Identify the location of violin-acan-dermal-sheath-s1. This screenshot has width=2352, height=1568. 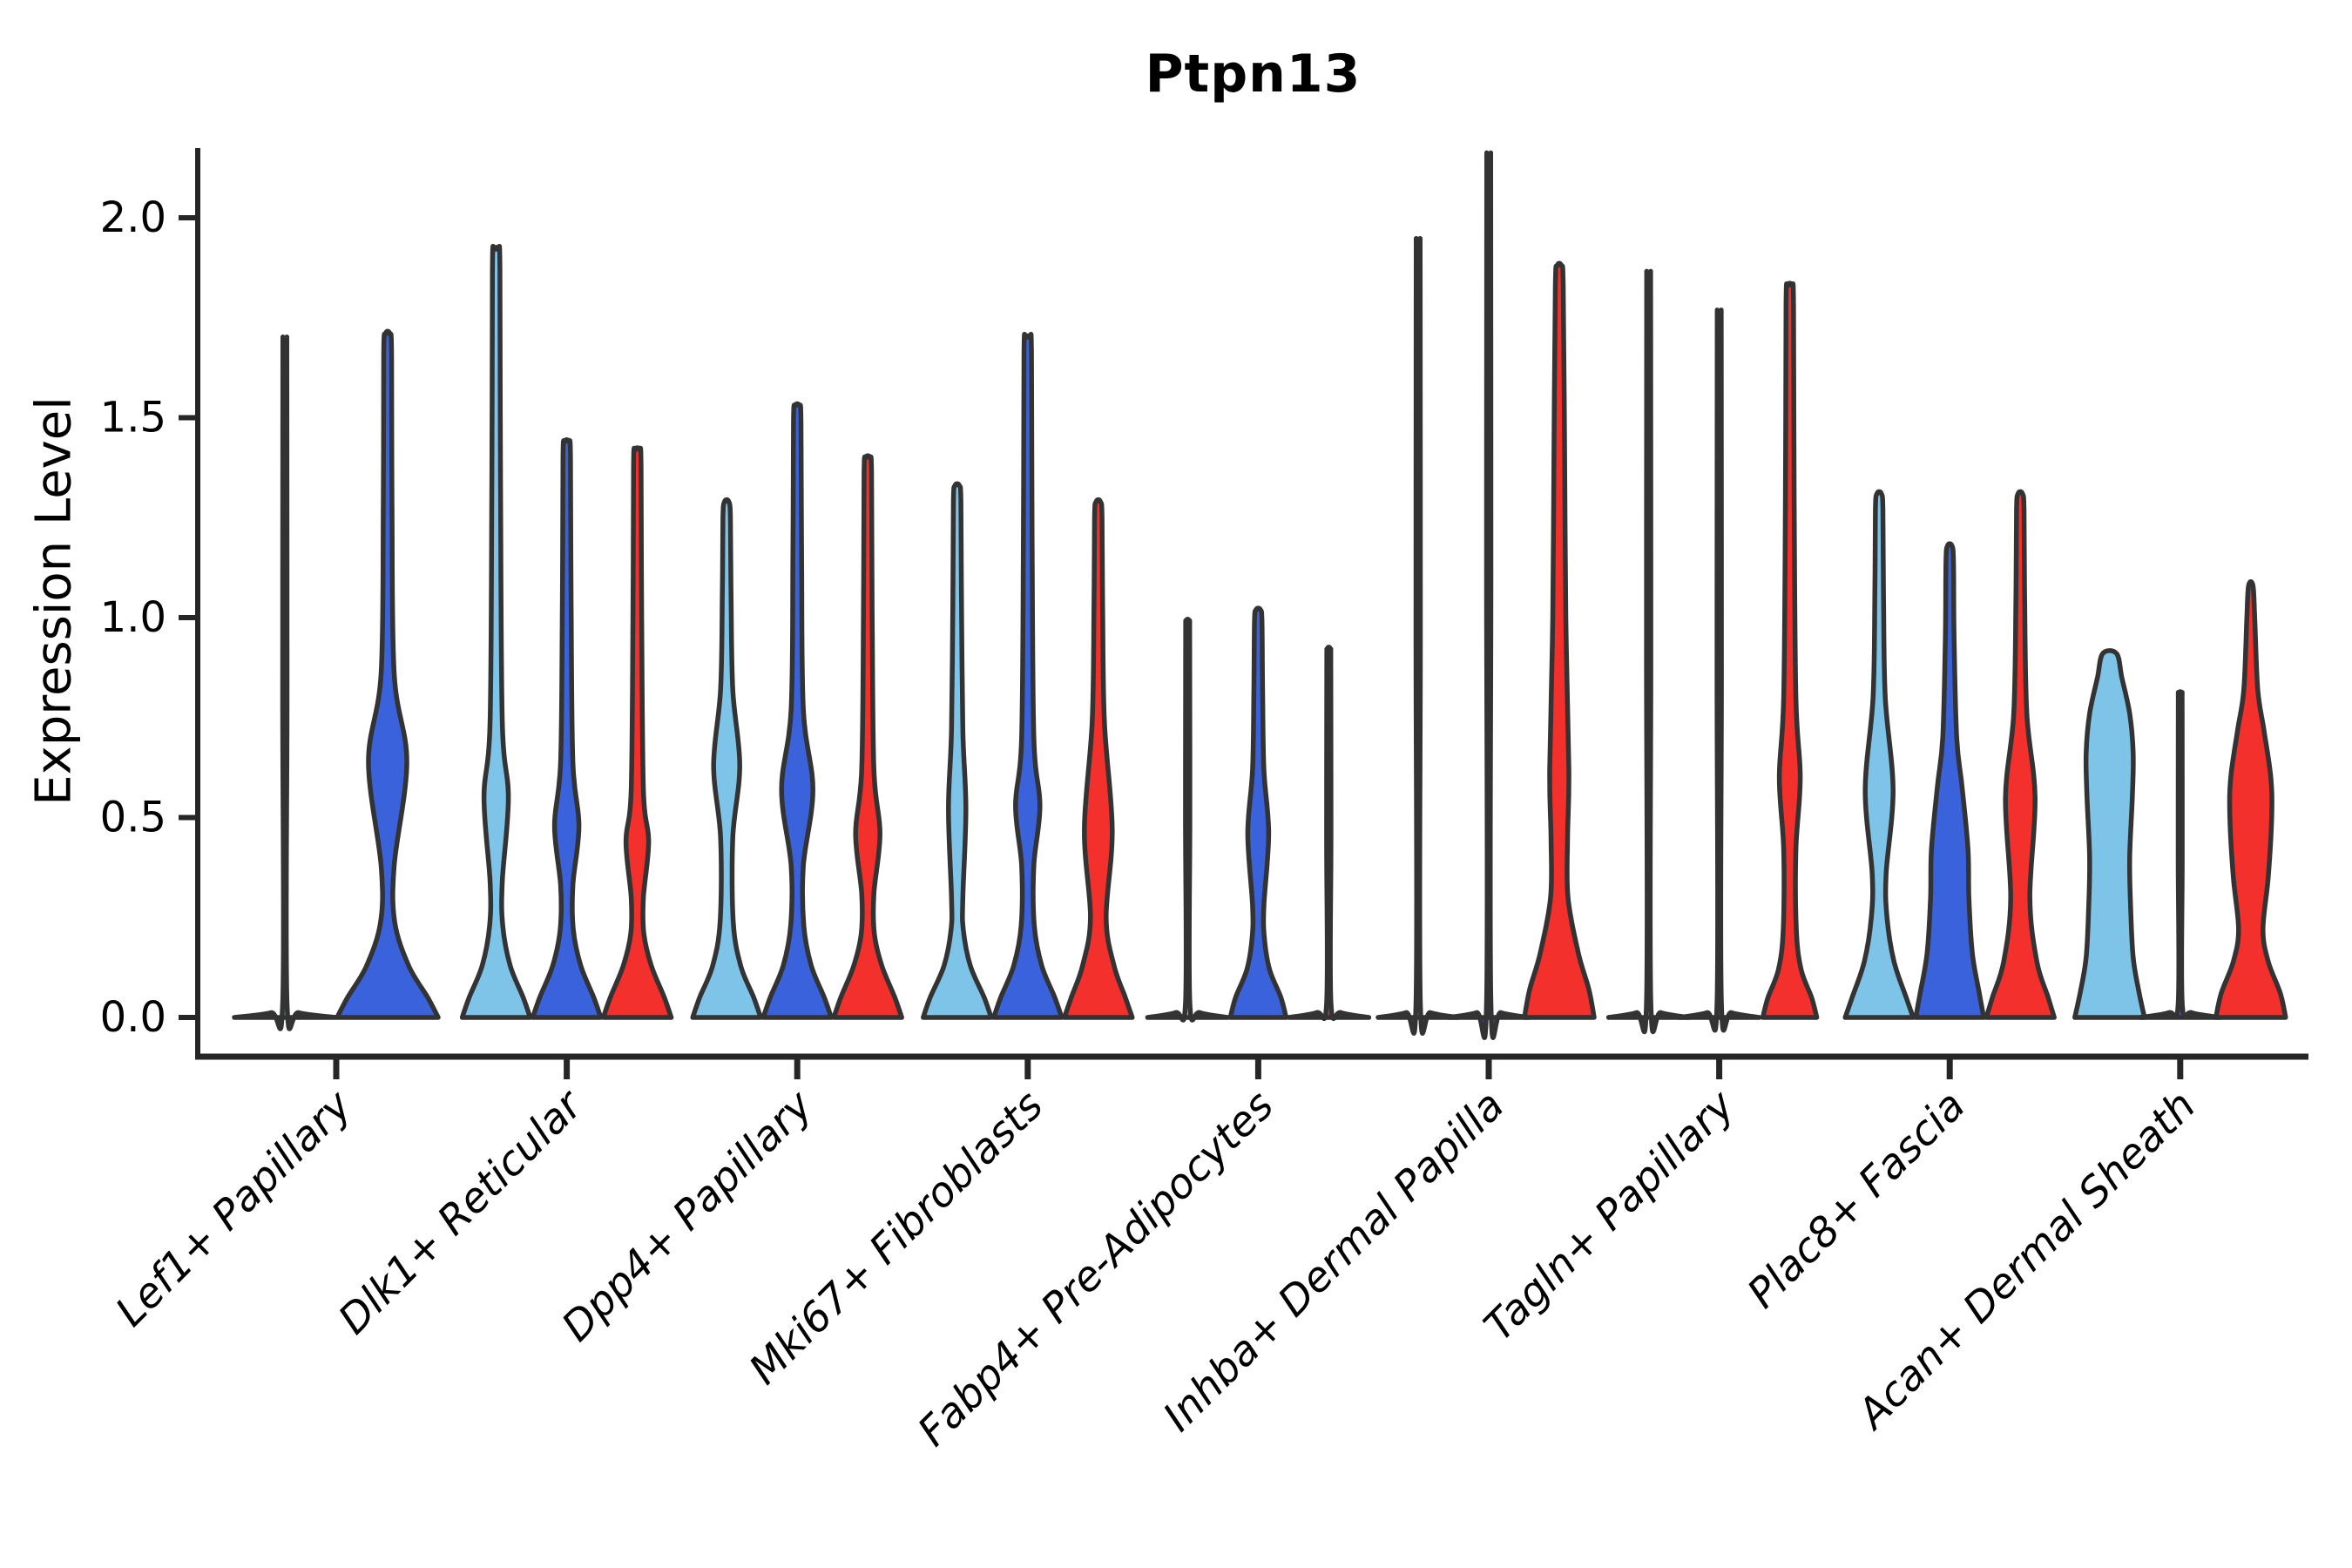
(2109, 834).